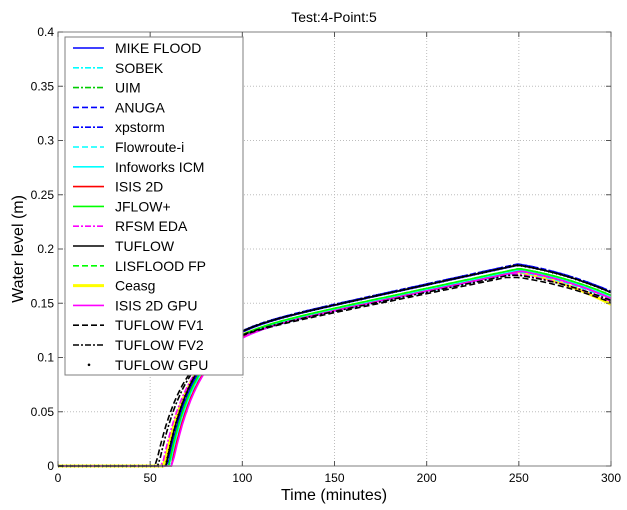 The height and width of the screenshot is (510, 627). What do you see at coordinates (145, 246) in the screenshot?
I see `legend-label: TUFLOW` at bounding box center [145, 246].